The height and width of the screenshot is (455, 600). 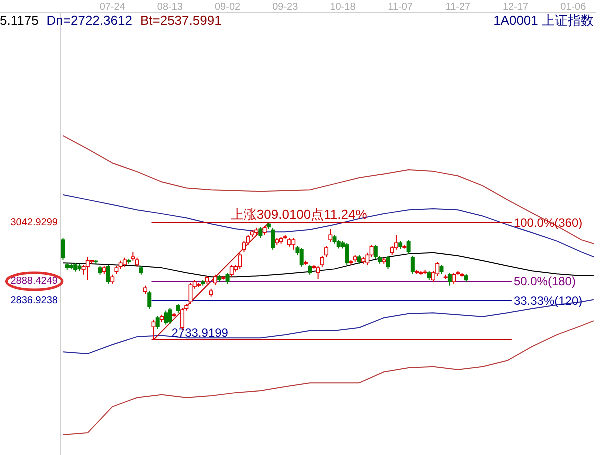 What do you see at coordinates (343, 7) in the screenshot?
I see `x-tick-label: 10-18` at bounding box center [343, 7].